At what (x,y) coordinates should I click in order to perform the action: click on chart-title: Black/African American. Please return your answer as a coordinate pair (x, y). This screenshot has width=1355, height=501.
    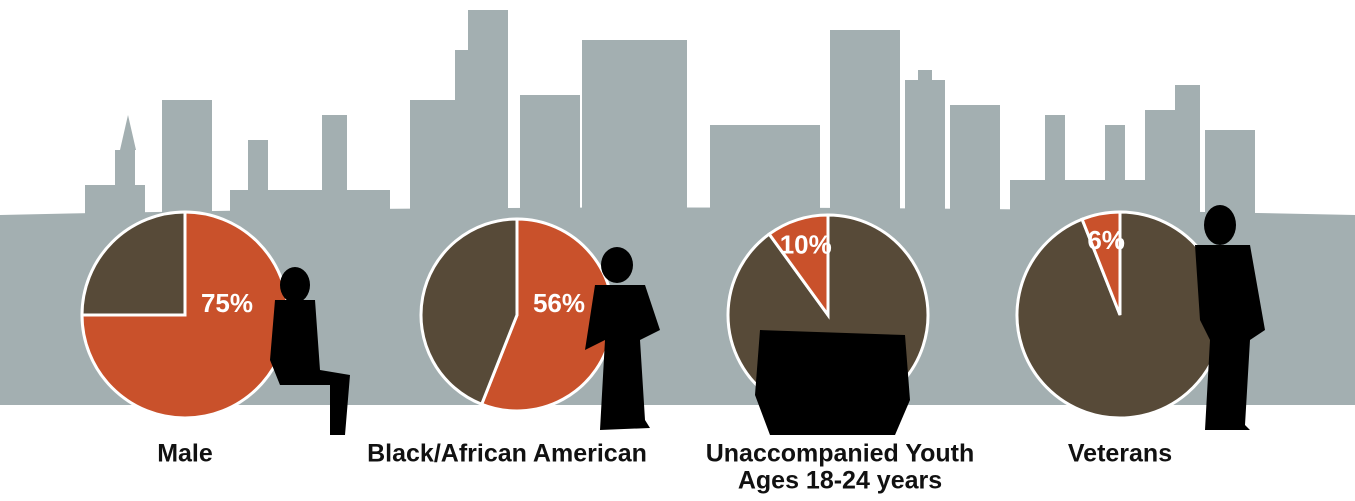
    Looking at the image, I should click on (507, 454).